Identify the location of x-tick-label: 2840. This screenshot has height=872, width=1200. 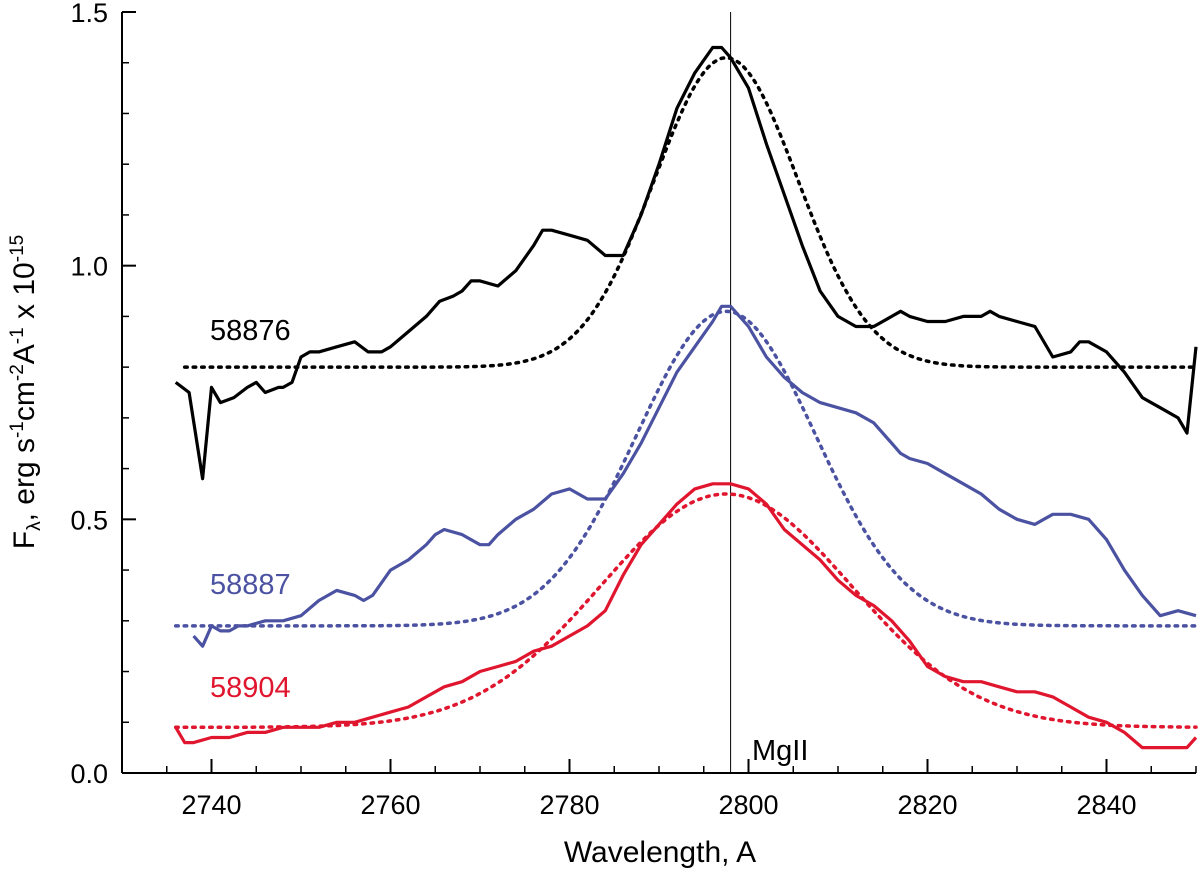
(1106, 805).